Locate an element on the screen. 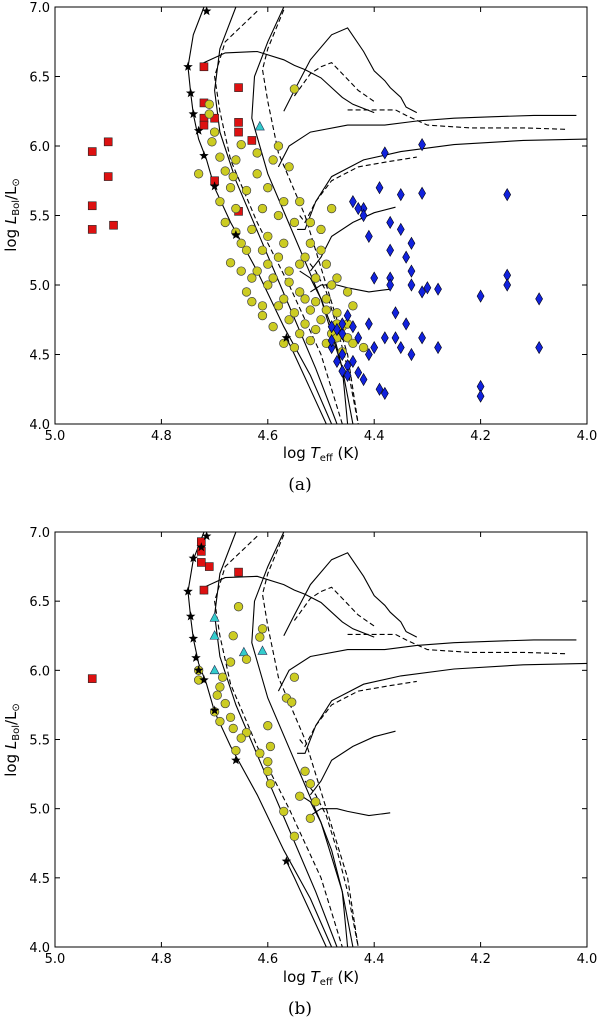 Image resolution: width=600 pixels, height=1021 pixels. y-tick-label: 6.0 is located at coordinates (39, 147).